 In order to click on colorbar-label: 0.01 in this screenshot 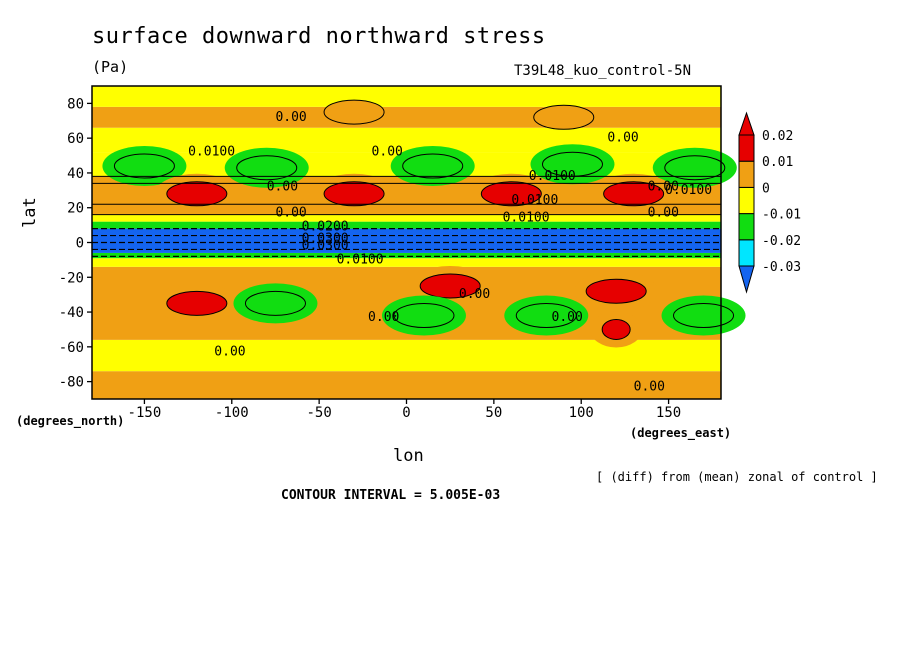, I will do `click(777, 162)`.